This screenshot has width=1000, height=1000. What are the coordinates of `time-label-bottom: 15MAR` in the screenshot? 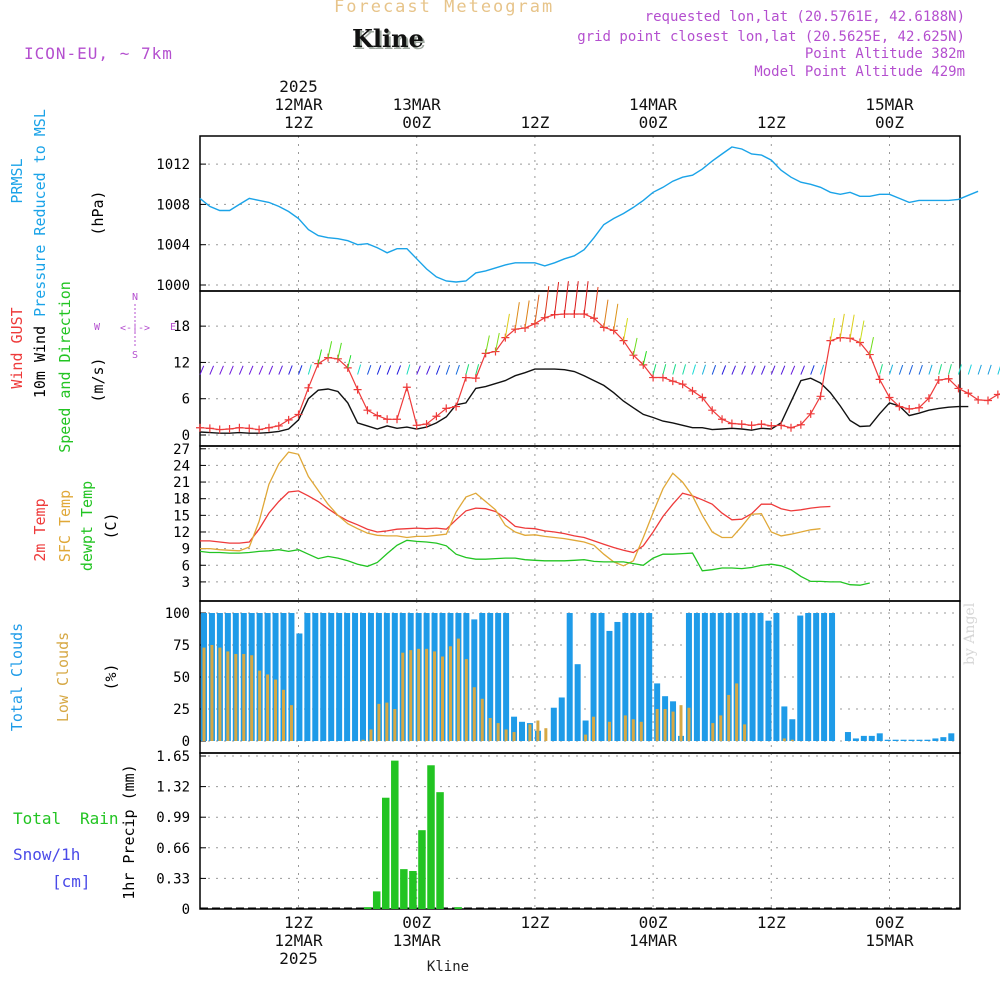 It's located at (889, 940).